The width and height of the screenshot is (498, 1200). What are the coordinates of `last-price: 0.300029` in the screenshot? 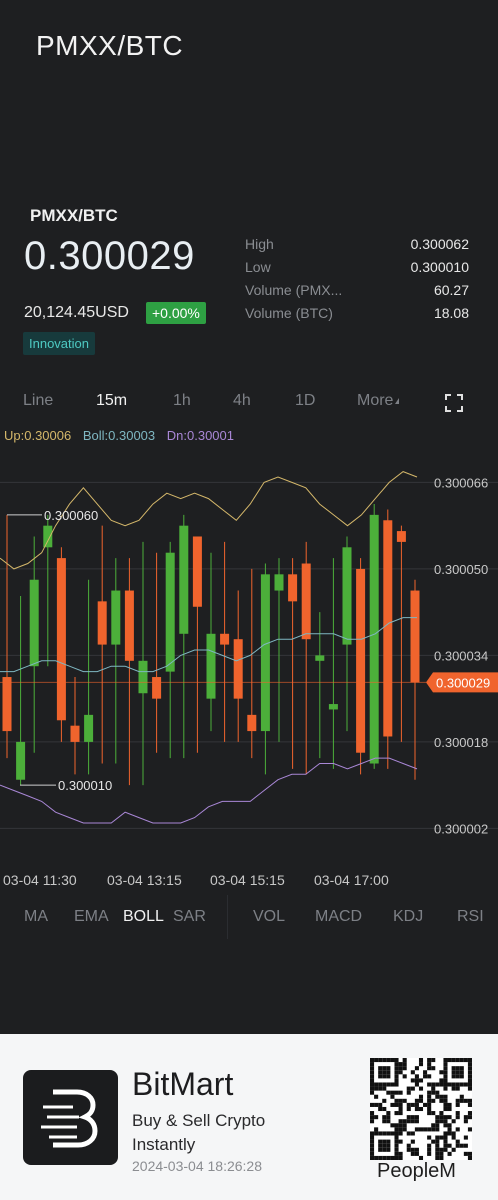 It's located at (109, 256).